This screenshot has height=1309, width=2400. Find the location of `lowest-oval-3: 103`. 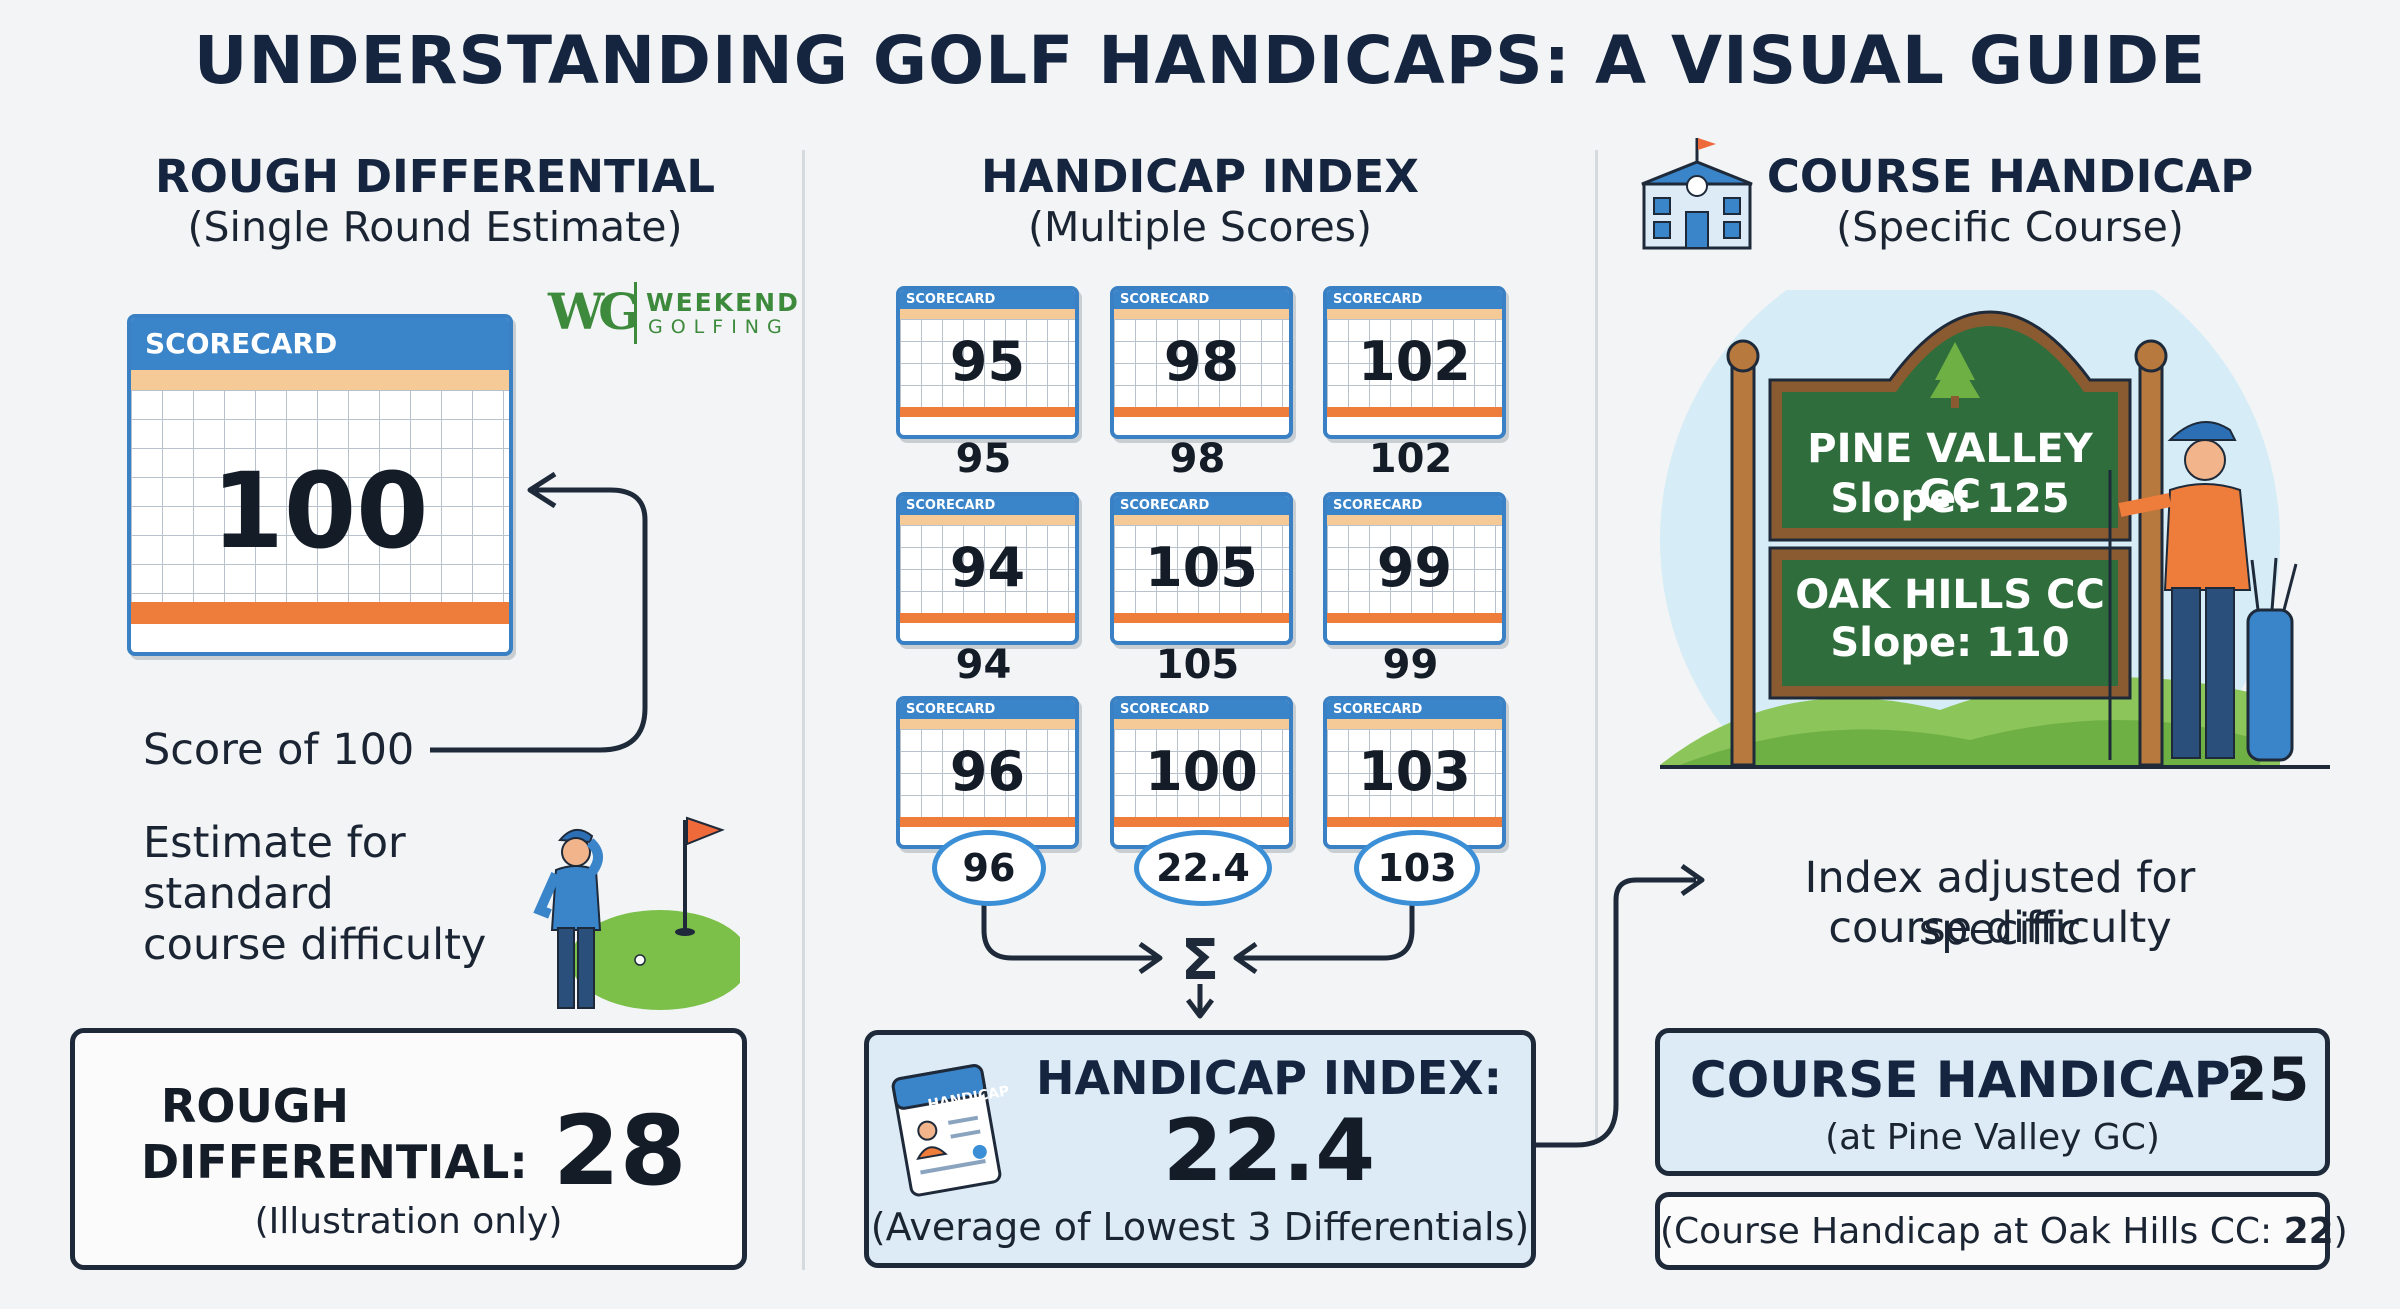

lowest-oval-3: 103 is located at coordinates (1417, 868).